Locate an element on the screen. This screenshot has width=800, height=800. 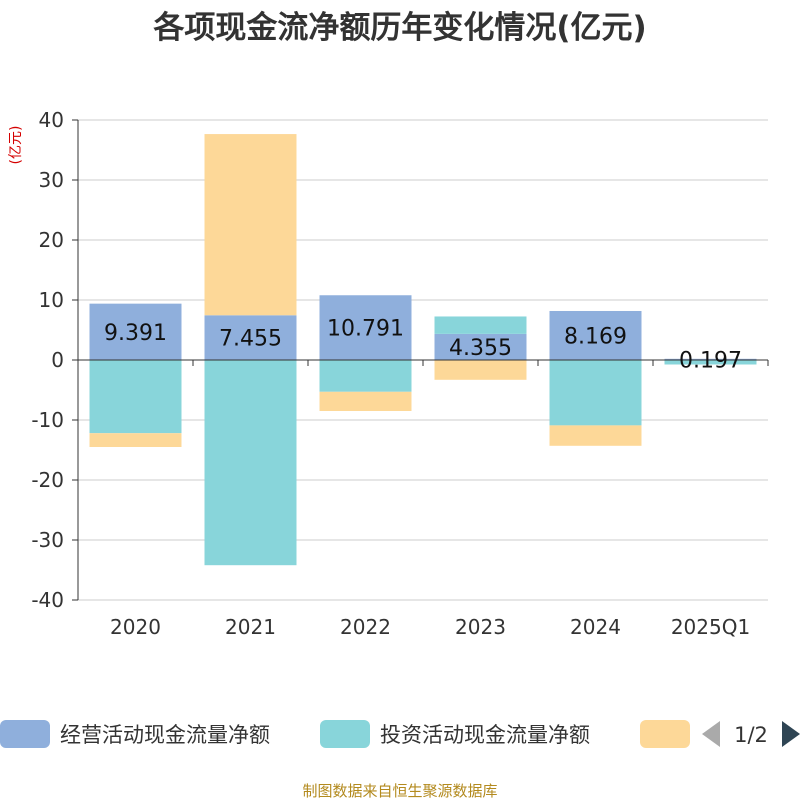
data-label: 4.355 is located at coordinates (480, 348).